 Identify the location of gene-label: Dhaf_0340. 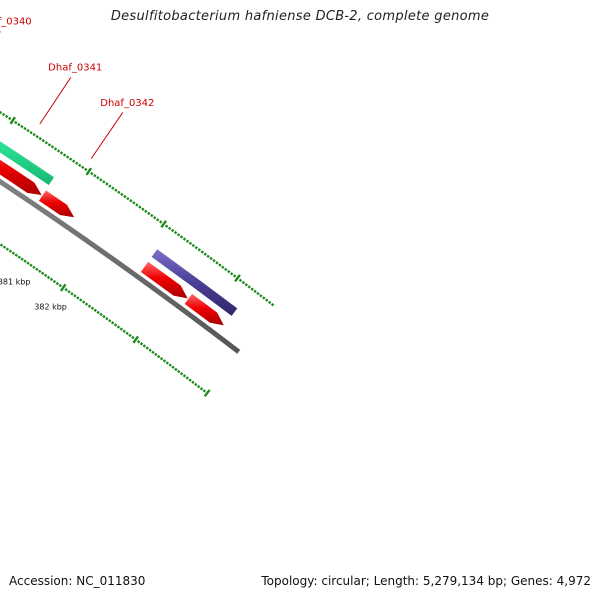
(16, 22).